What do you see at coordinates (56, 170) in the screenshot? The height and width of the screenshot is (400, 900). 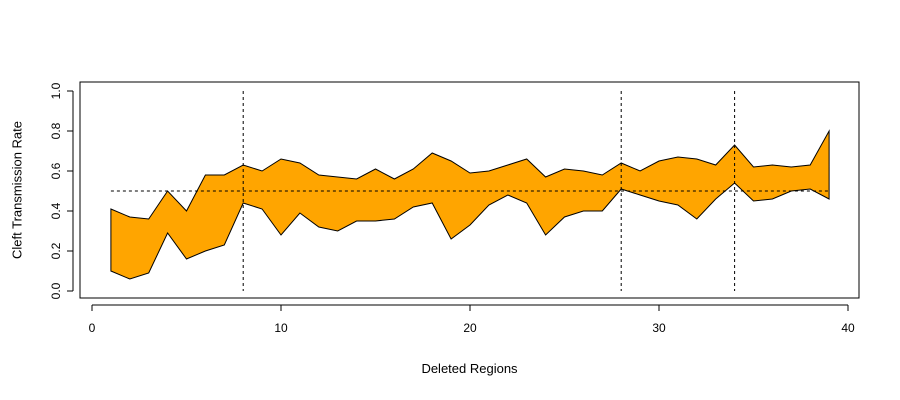 I see `y-tick-label: 0.6` at bounding box center [56, 170].